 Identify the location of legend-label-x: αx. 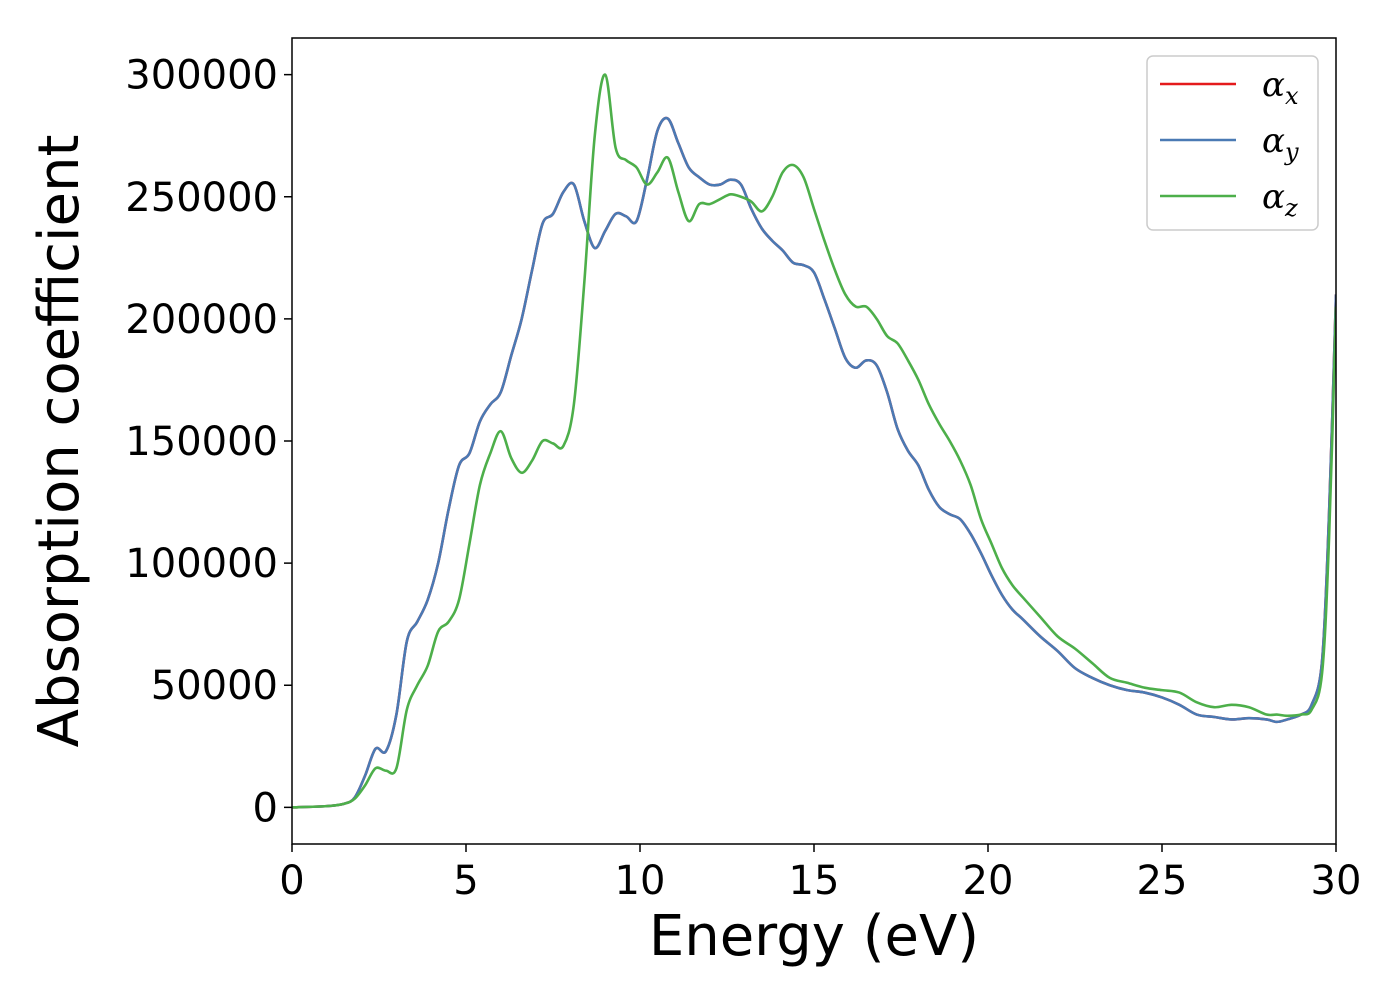
(1280, 87).